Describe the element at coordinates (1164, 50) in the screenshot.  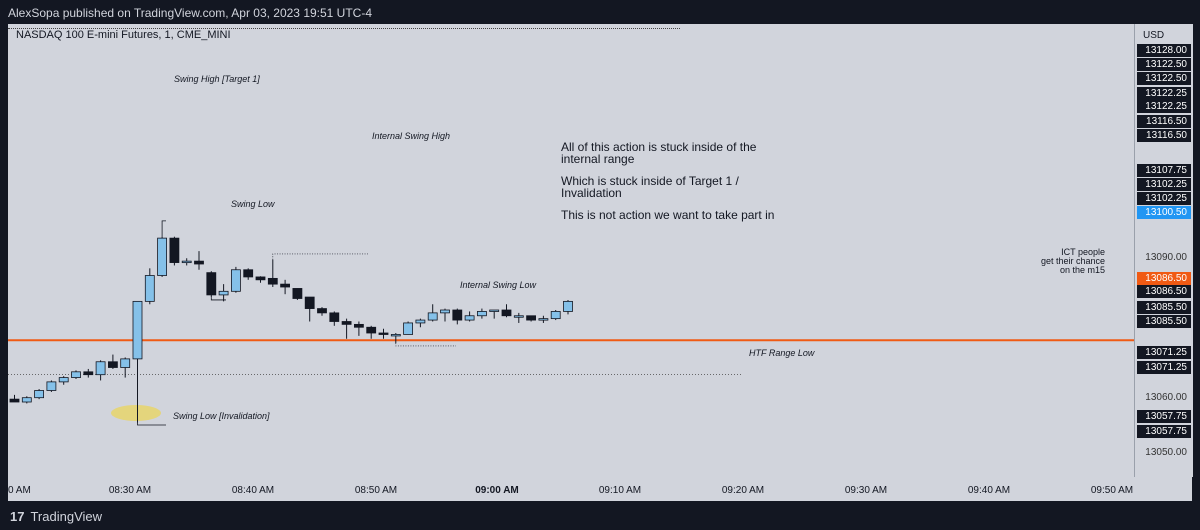
I see `price-label: 13128.00` at that location.